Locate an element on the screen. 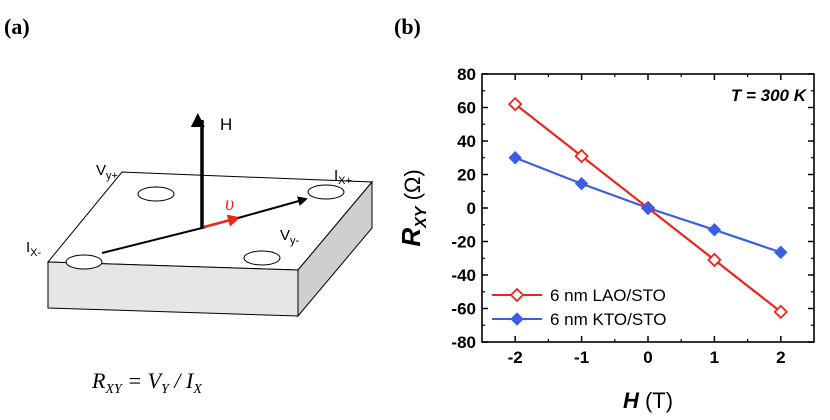 This screenshot has height=420, width=830. y-tick-label: -40 is located at coordinates (463, 275).